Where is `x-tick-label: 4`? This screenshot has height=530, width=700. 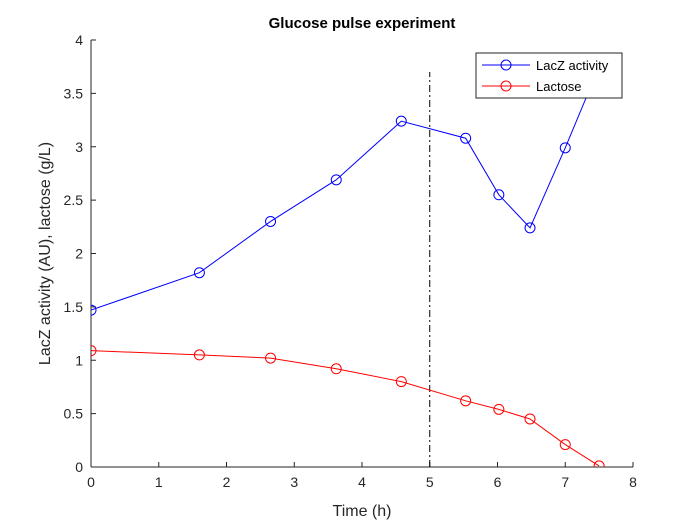 x-tick-label: 4 is located at coordinates (362, 482).